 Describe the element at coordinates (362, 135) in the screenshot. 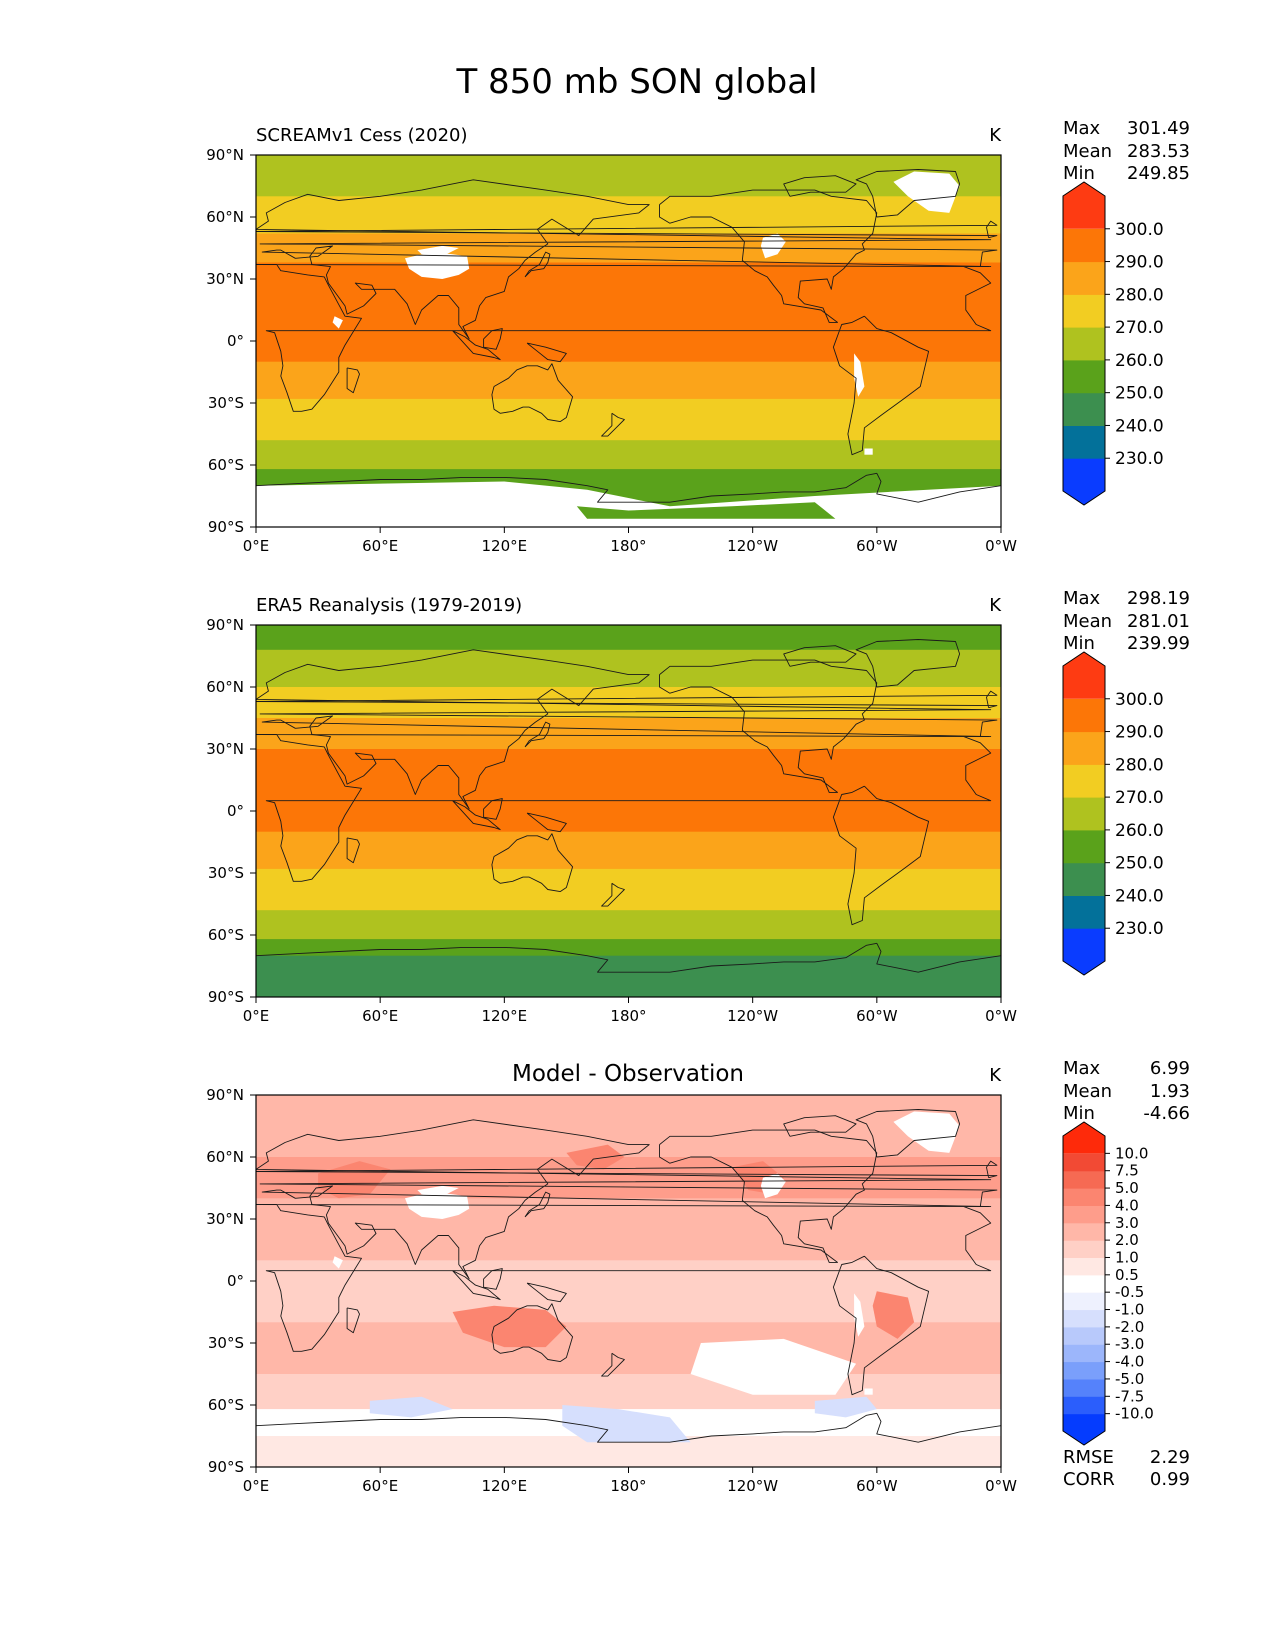

I see `panel-title: SCREAMv1 Cess (2020)` at that location.